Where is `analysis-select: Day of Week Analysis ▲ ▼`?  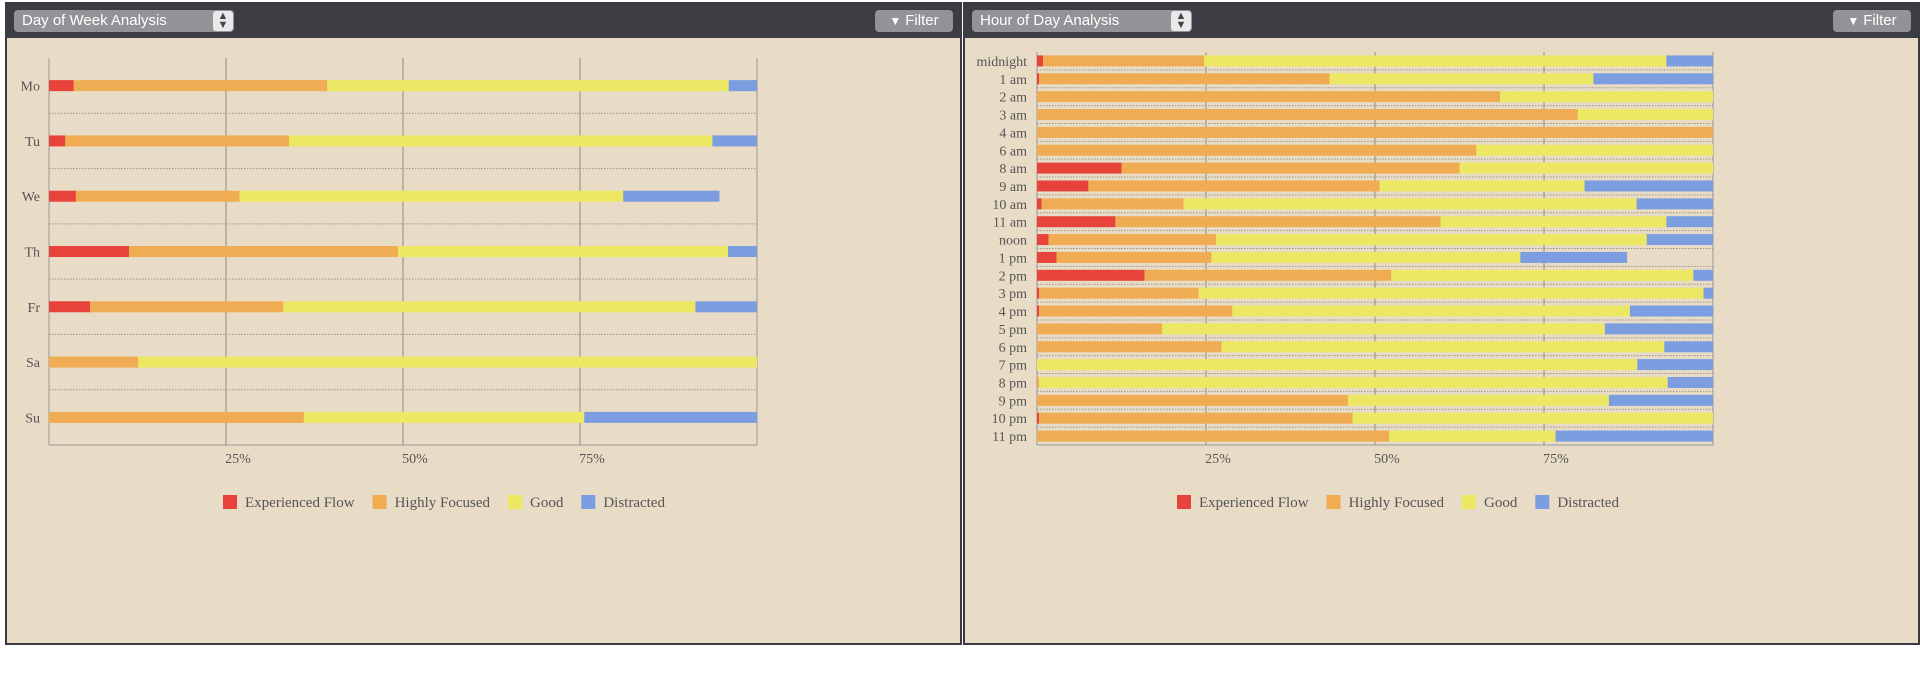 analysis-select: Day of Week Analysis ▲ ▼ is located at coordinates (124, 21).